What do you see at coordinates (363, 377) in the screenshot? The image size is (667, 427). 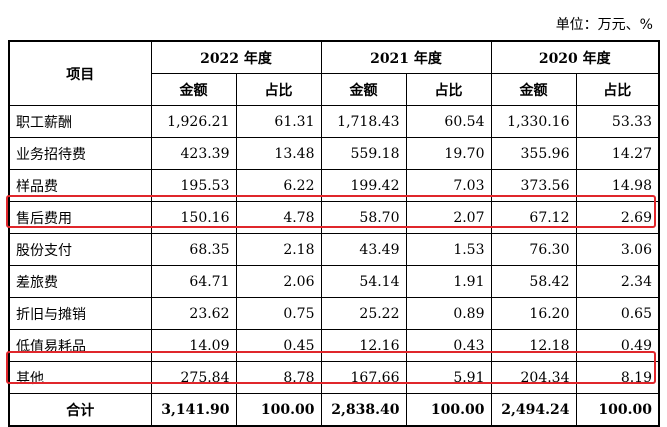 I see `amount-cell: 167.66` at bounding box center [363, 377].